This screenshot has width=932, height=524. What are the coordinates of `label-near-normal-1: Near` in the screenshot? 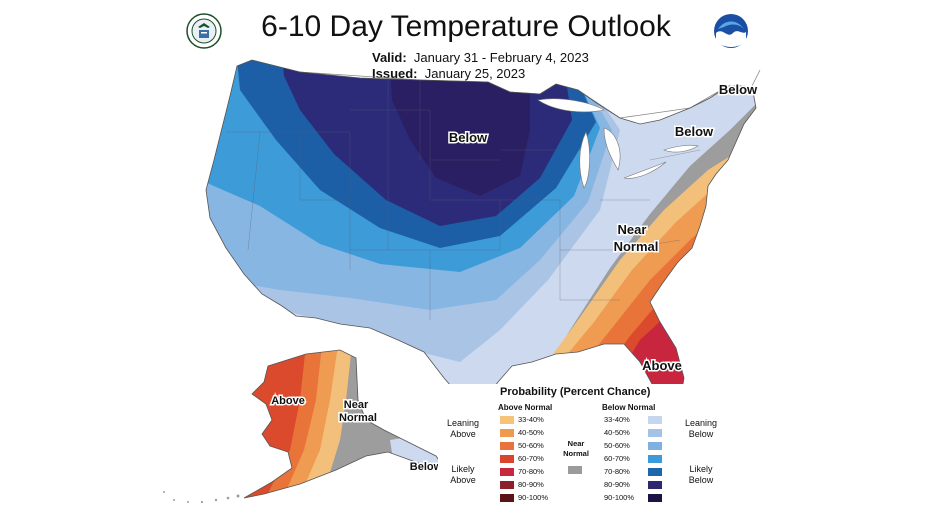 It's located at (632, 229).